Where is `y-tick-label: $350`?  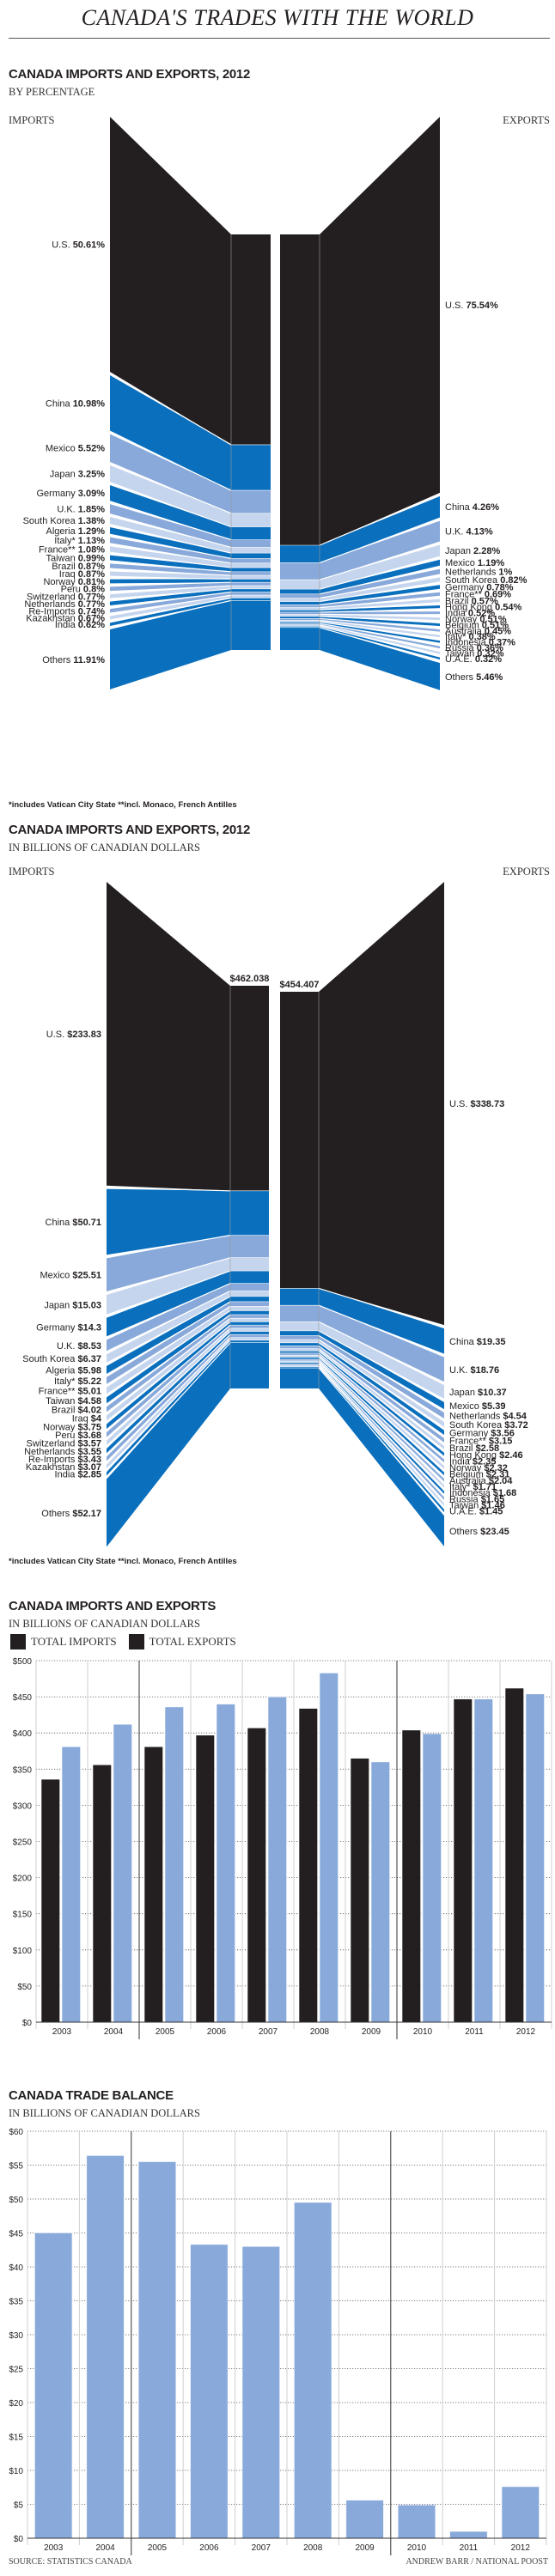 y-tick-label: $350 is located at coordinates (23, 1770).